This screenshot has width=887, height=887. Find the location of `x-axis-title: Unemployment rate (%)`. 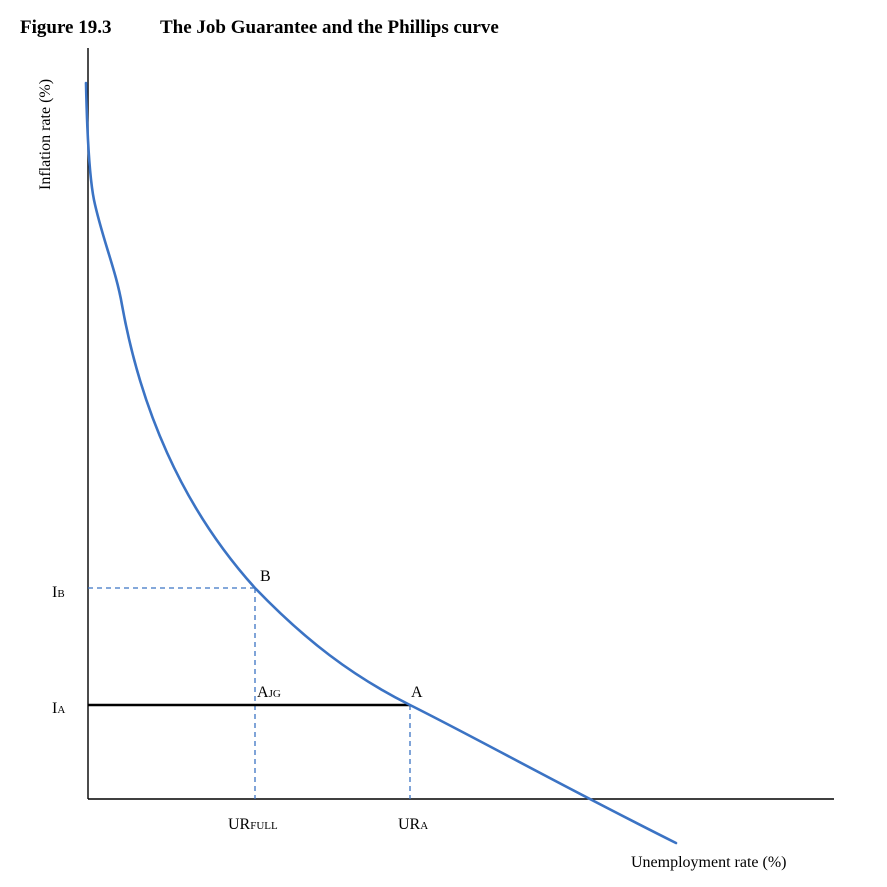

x-axis-title: Unemployment rate (%) is located at coordinates (709, 862).